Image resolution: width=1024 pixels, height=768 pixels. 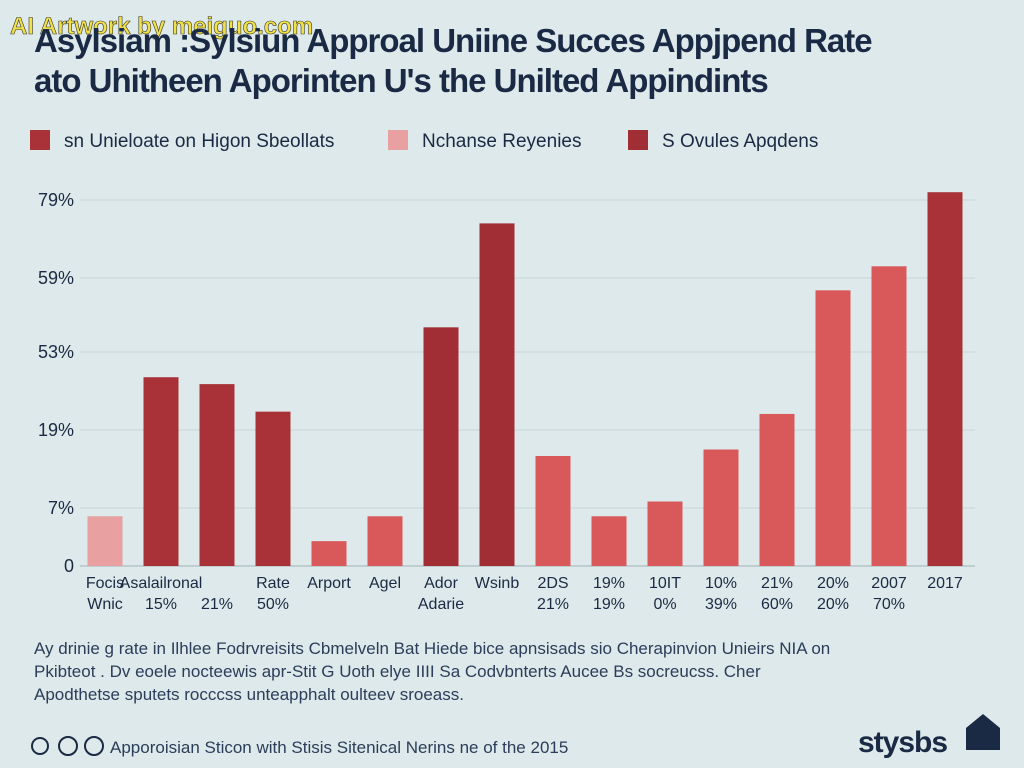 What do you see at coordinates (777, 604) in the screenshot?
I see `x-tick-label: 60%` at bounding box center [777, 604].